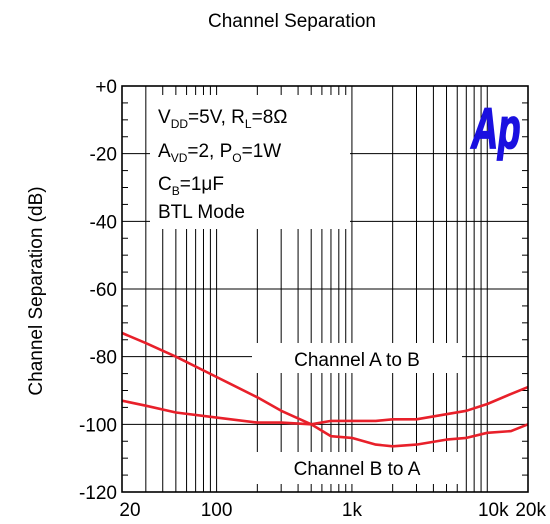 This screenshot has width=550, height=524. Describe the element at coordinates (209, 151) in the screenshot. I see `avd-value: =2, P` at that location.